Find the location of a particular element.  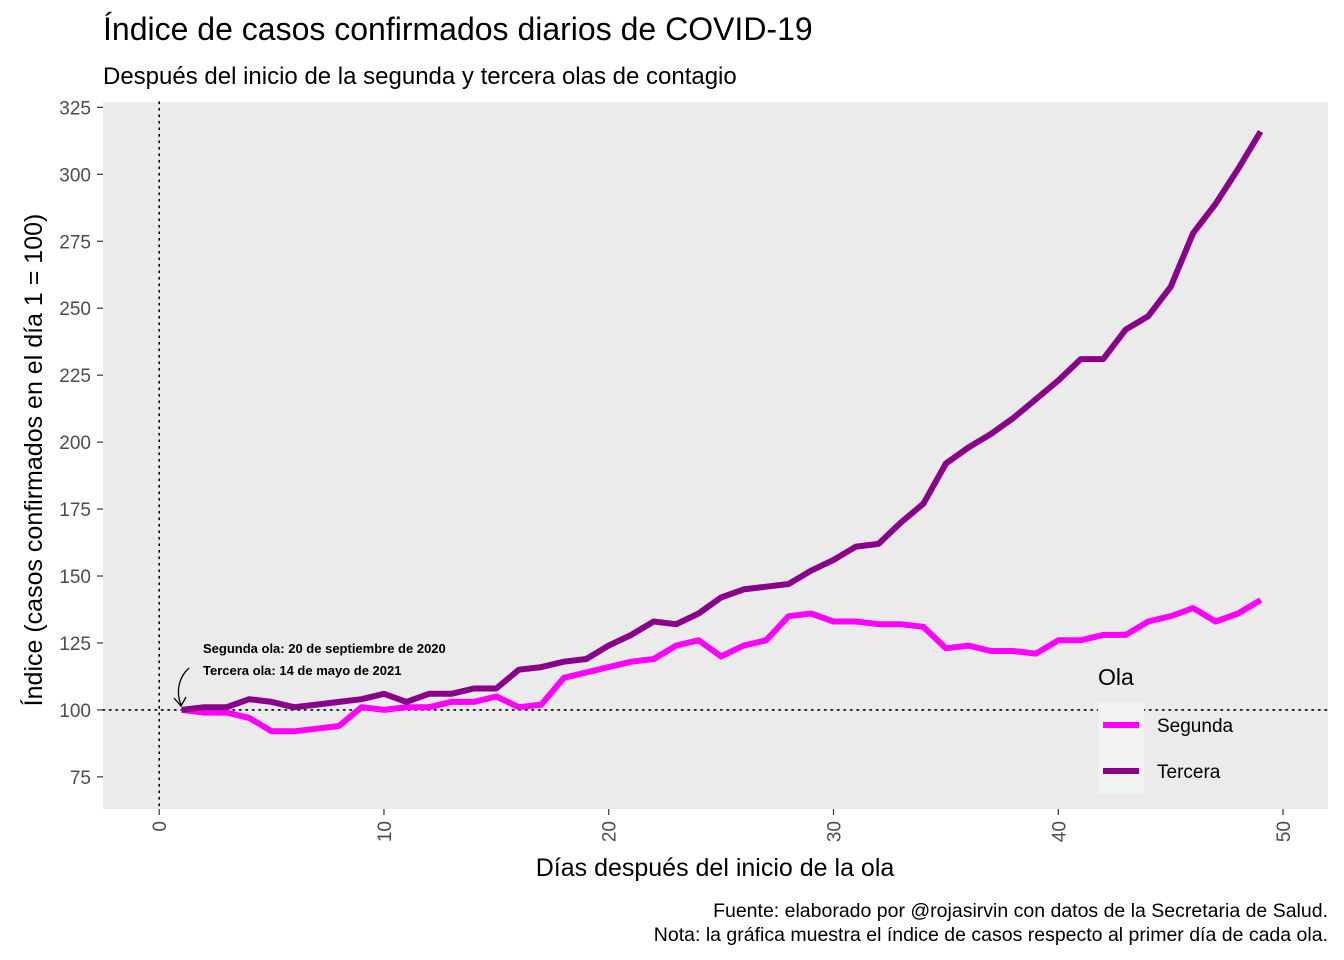

x-axis-title: Días después del inicio de la ola is located at coordinates (715, 868).